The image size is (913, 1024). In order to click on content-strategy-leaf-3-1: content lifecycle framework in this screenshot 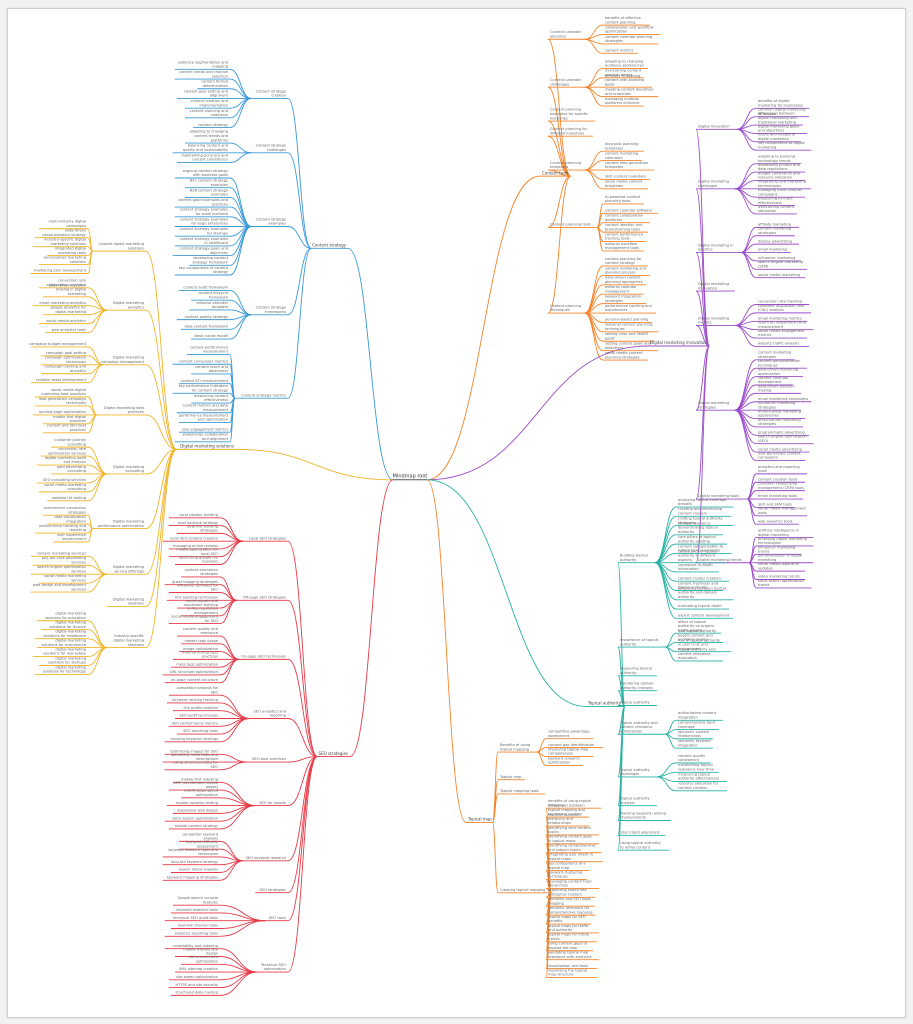, I will do `click(210, 296)`.